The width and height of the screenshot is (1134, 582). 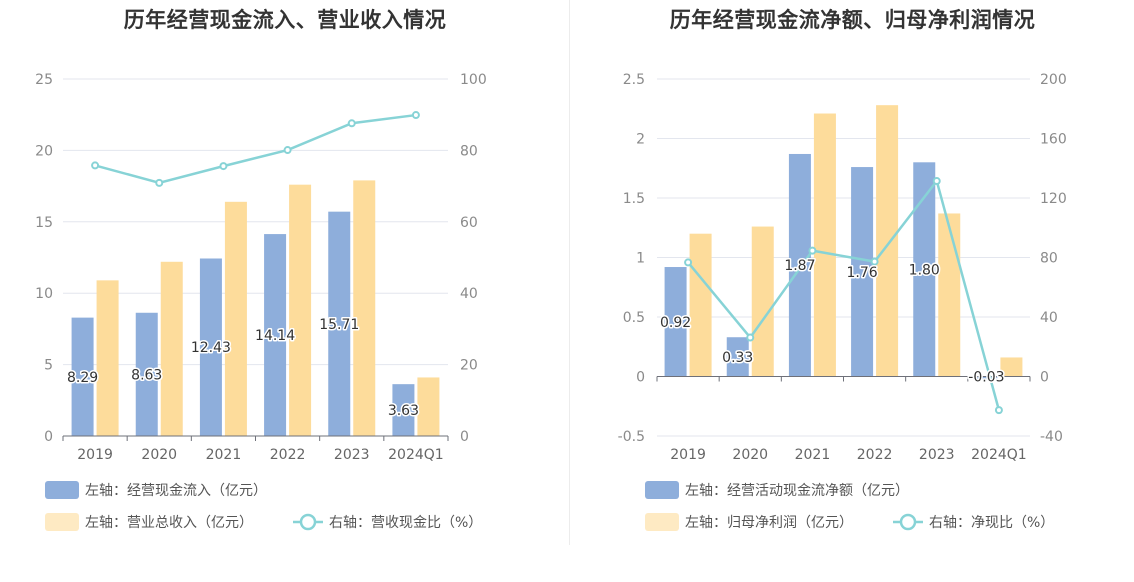 I want to click on x-axis-tick-label: 2022, so click(x=288, y=455).